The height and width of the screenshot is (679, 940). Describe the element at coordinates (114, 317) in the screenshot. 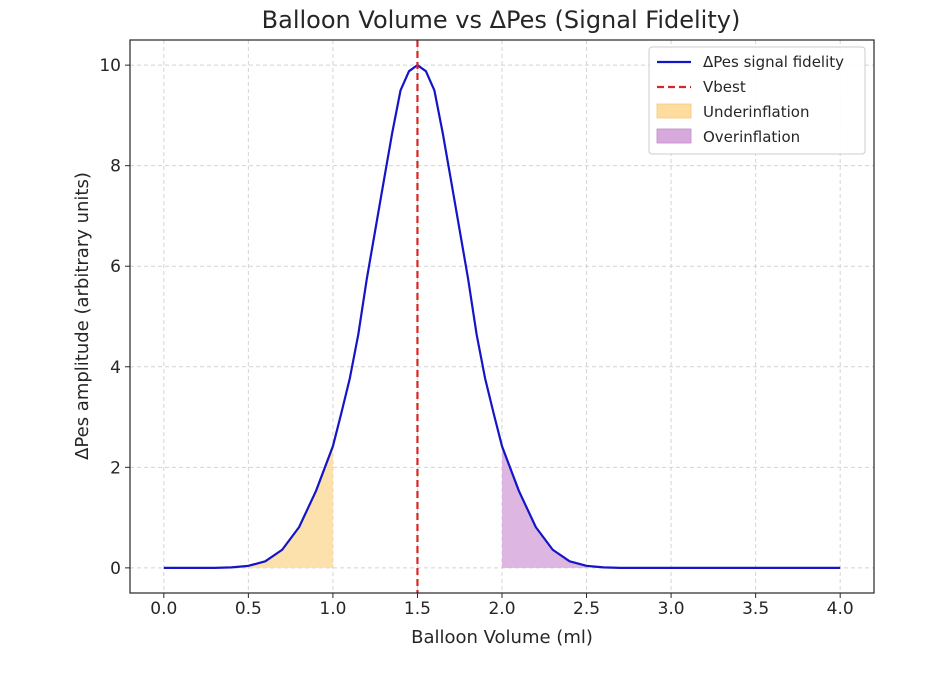

I see `y-axis: 0 2 4 6 8 10` at that location.